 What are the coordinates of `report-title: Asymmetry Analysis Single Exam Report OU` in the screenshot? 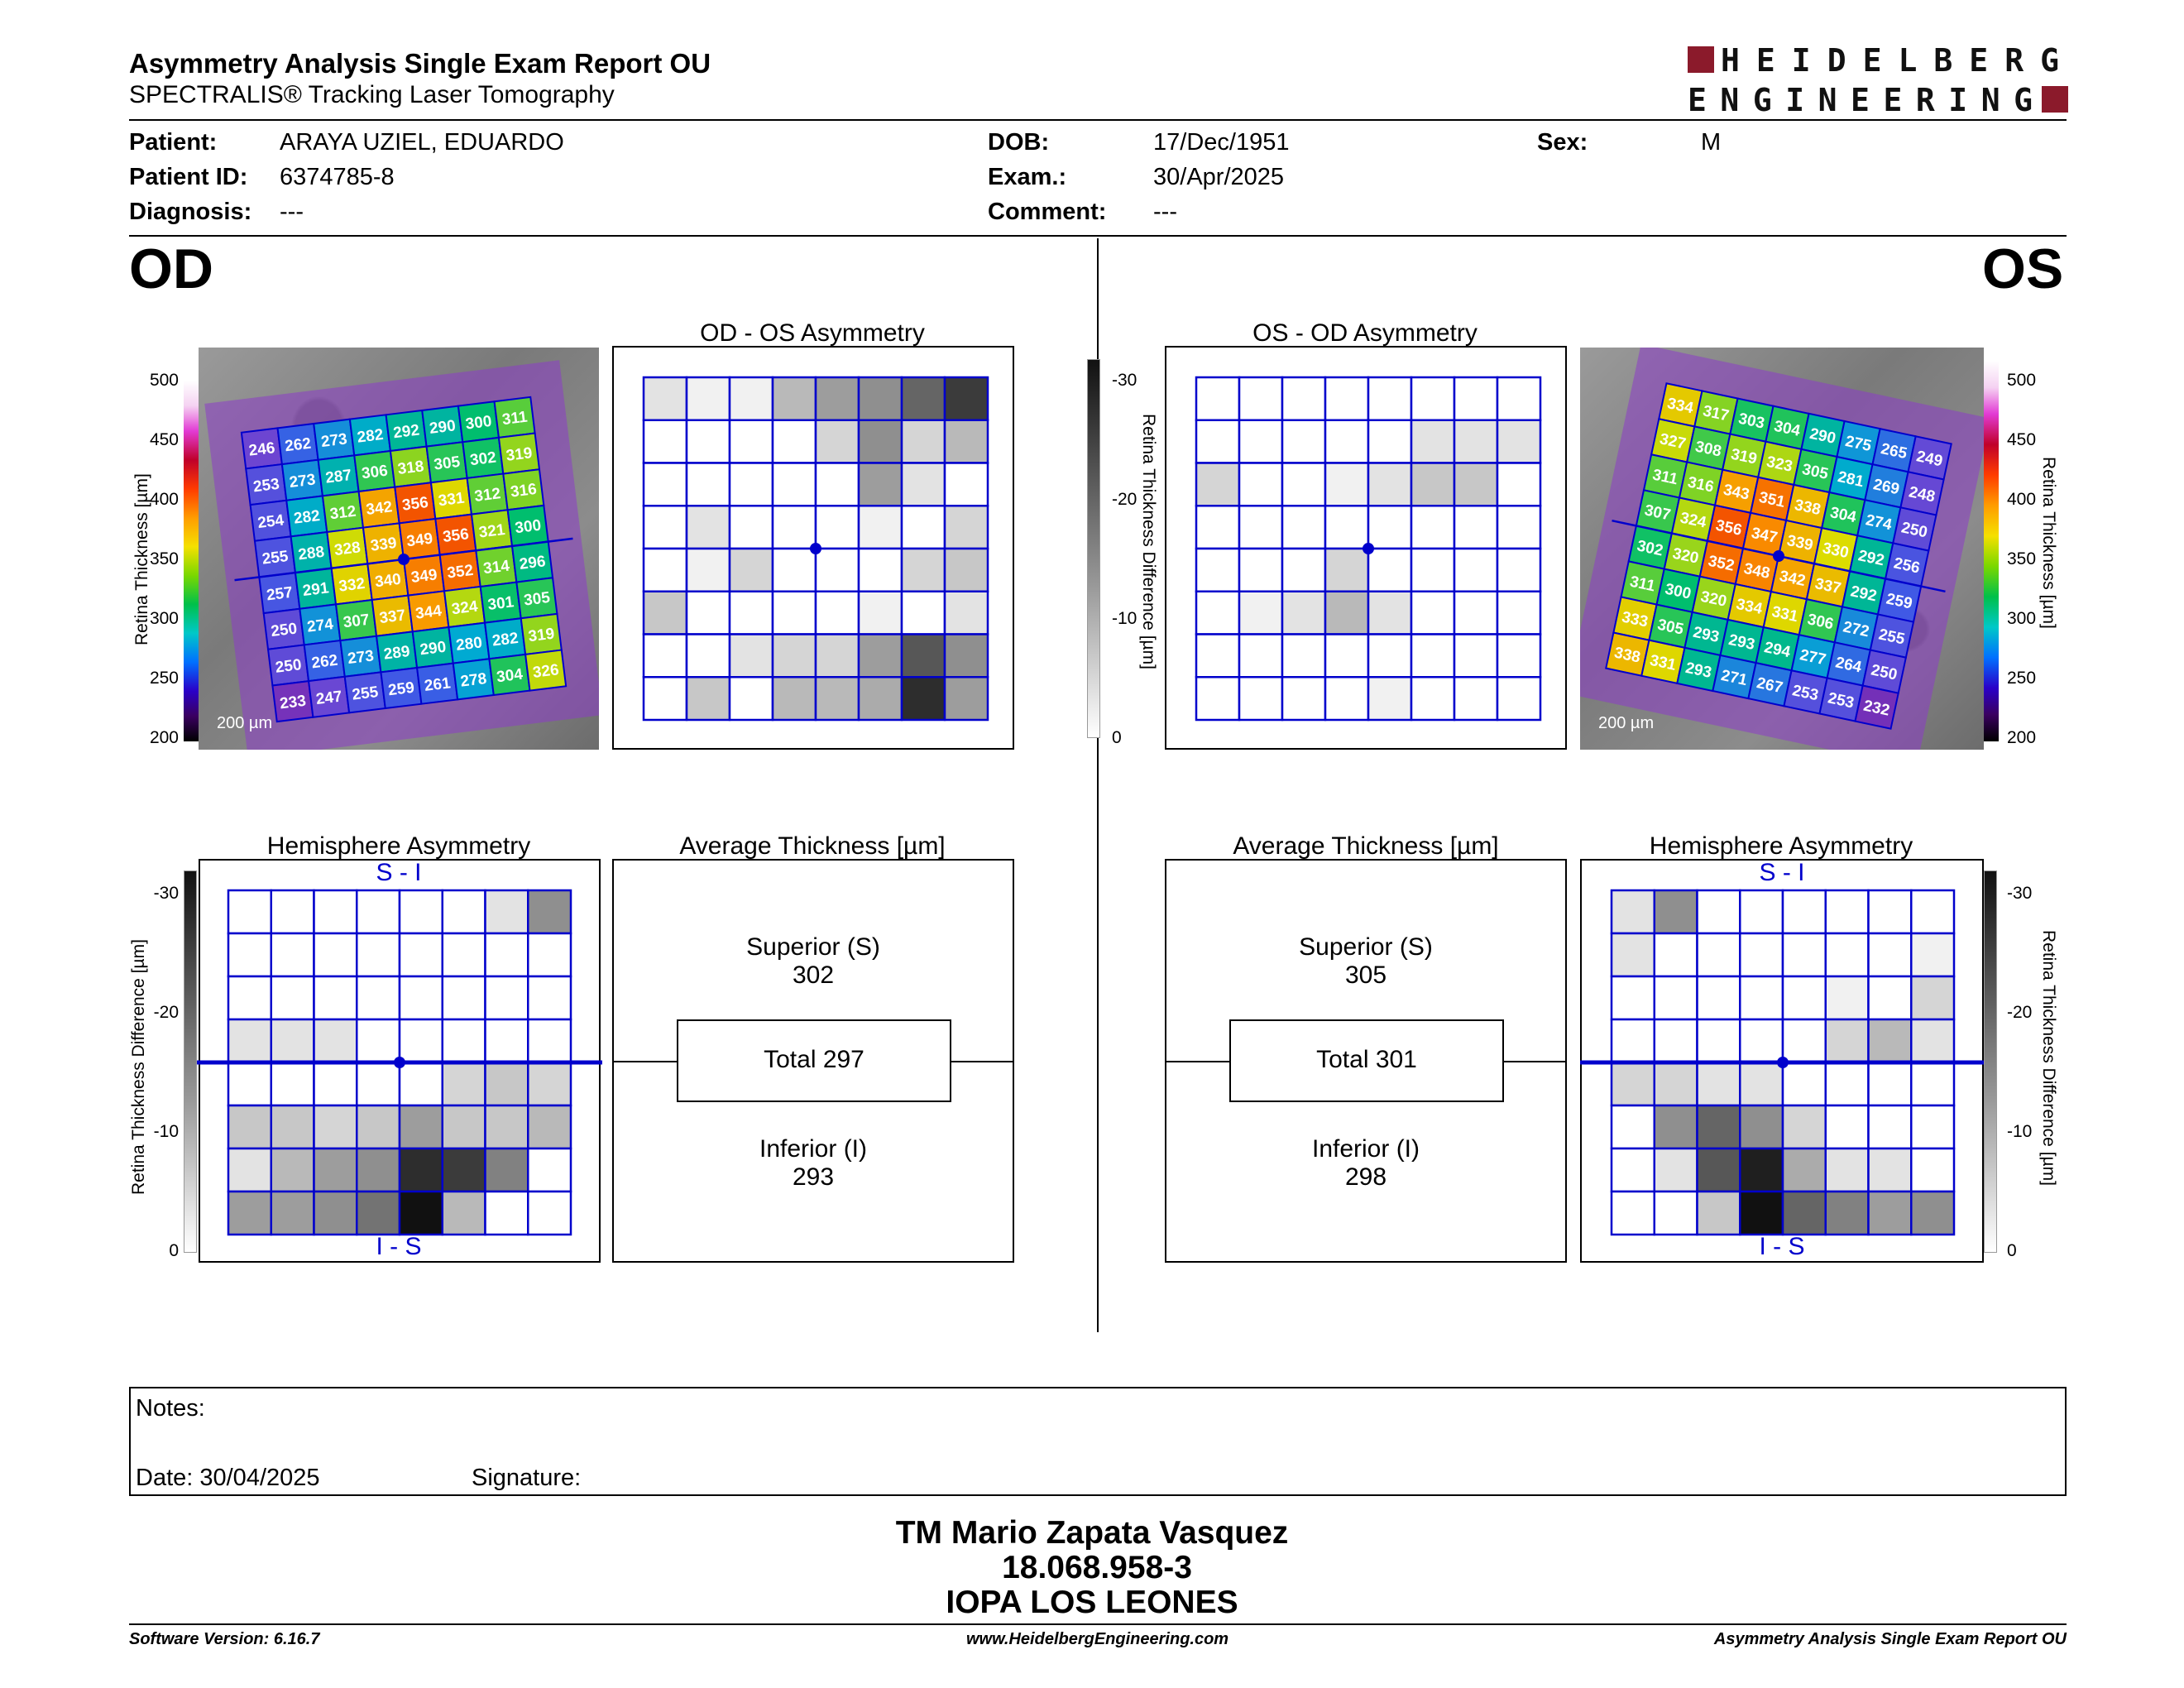 It's located at (420, 63).